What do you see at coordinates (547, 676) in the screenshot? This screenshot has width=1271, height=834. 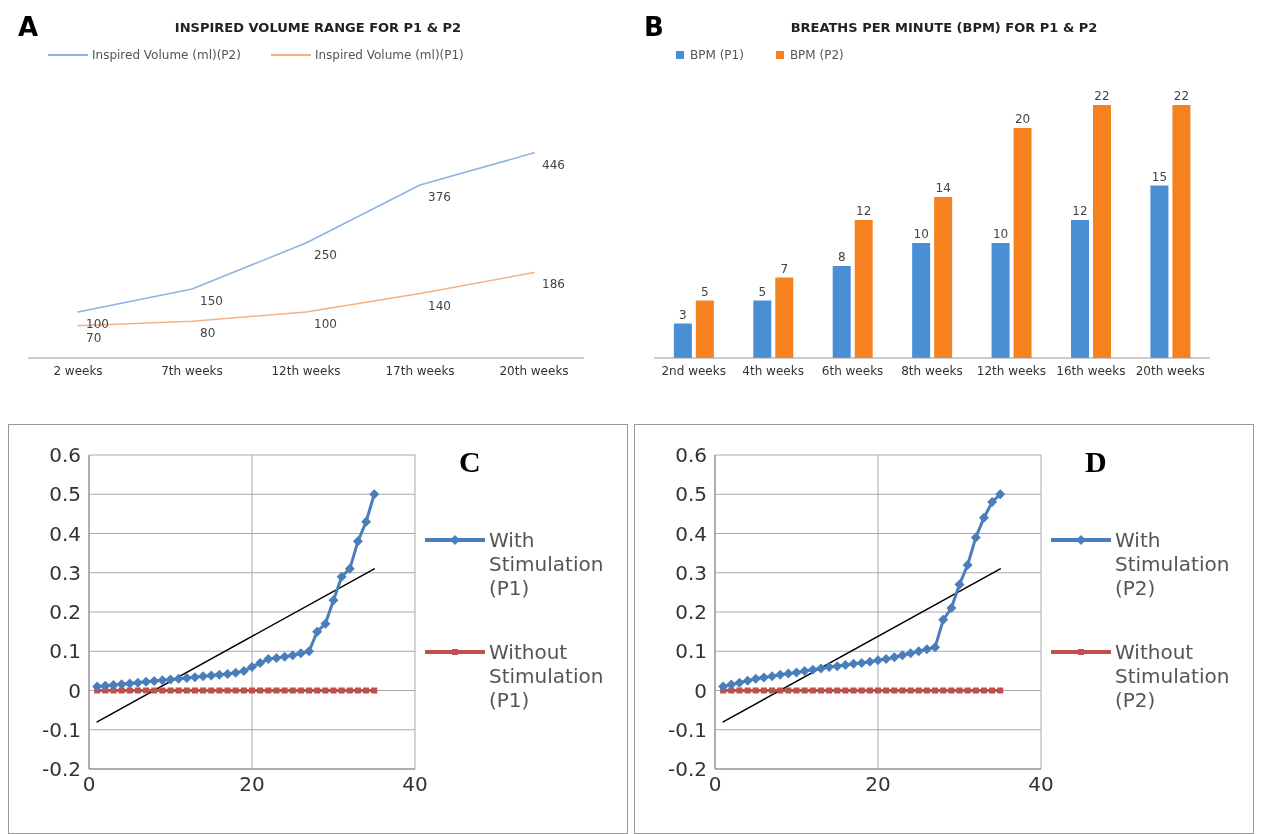 I see `legend-label: Without Stimulation (P1)` at bounding box center [547, 676].